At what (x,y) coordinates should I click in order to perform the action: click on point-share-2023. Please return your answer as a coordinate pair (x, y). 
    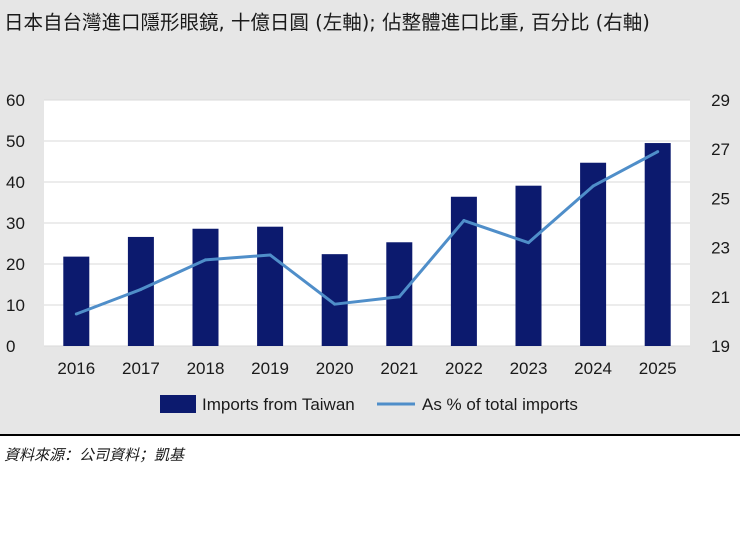
    Looking at the image, I should click on (528, 243).